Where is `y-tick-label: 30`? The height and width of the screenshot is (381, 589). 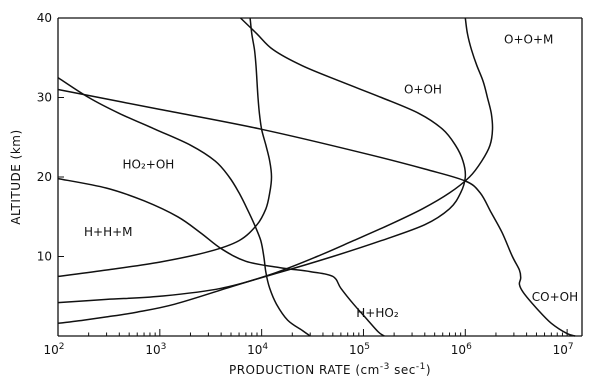 y-tick-label: 30 is located at coordinates (44, 98).